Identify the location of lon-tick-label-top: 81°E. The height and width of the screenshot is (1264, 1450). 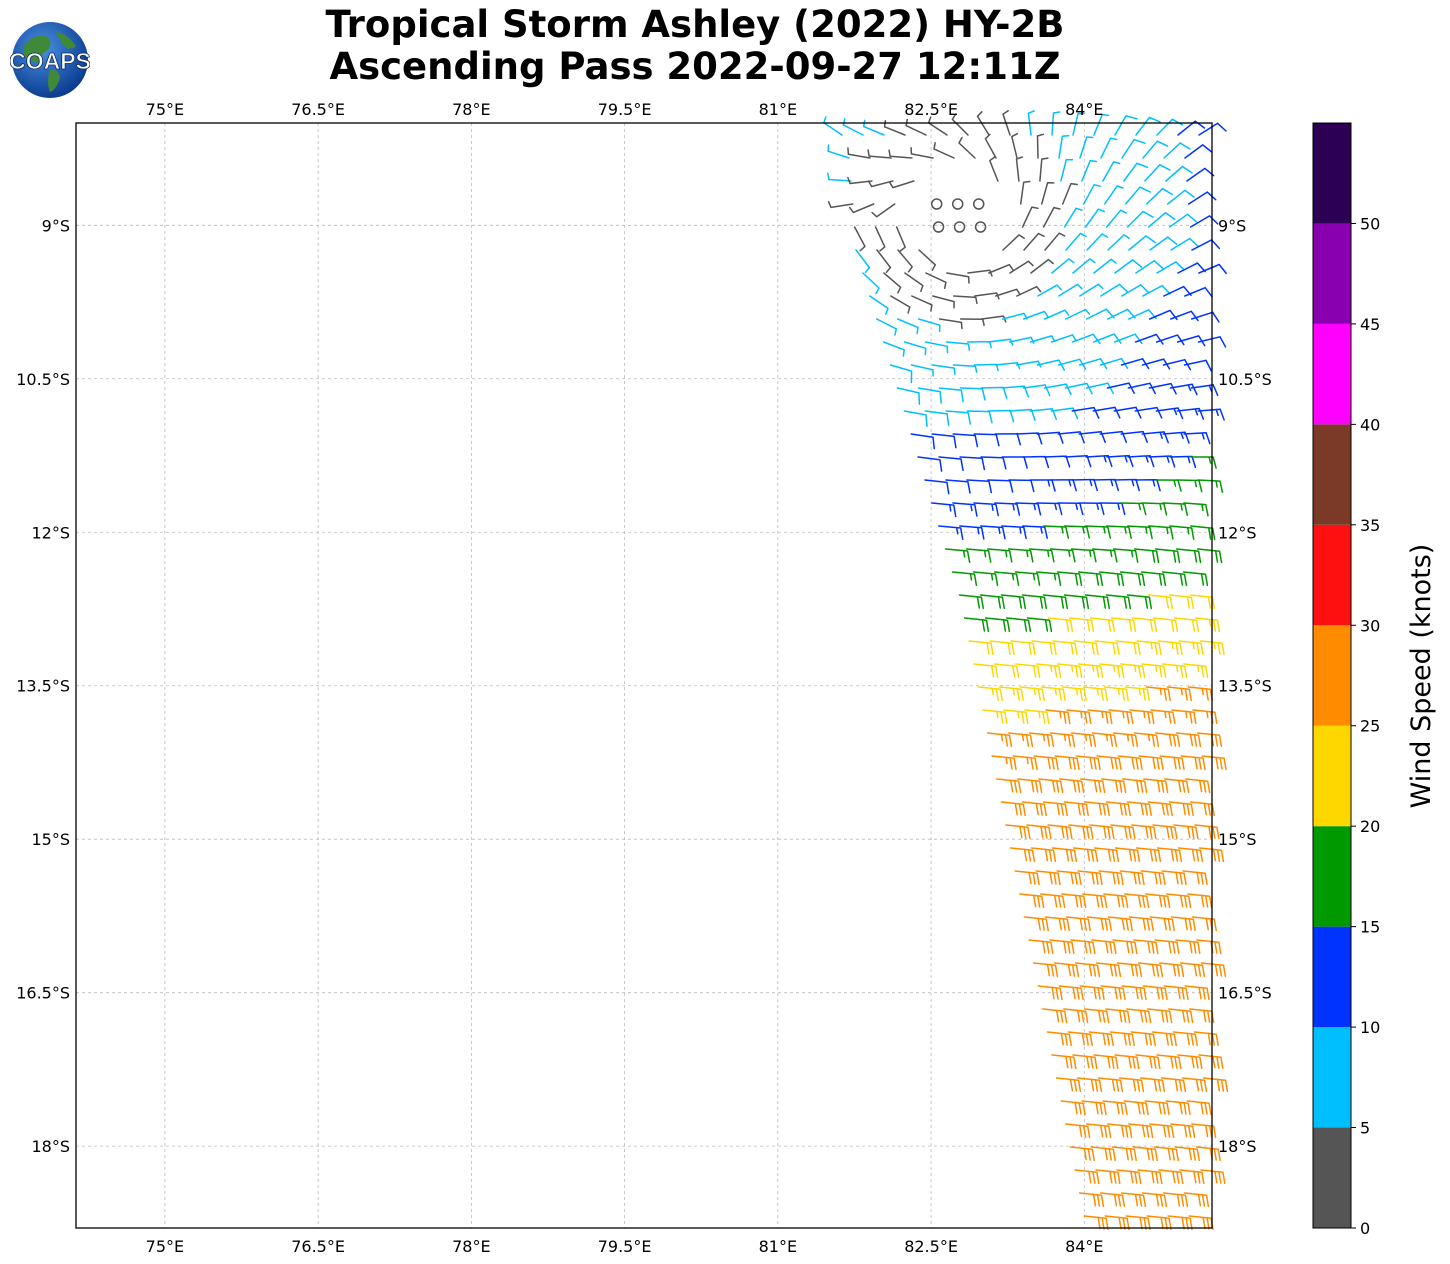
(778, 109).